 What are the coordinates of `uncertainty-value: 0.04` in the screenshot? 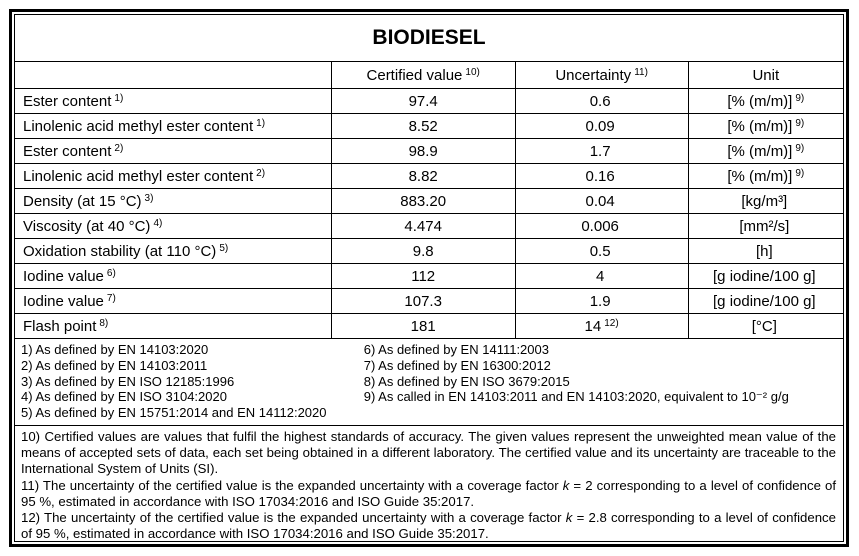 It's located at (600, 201).